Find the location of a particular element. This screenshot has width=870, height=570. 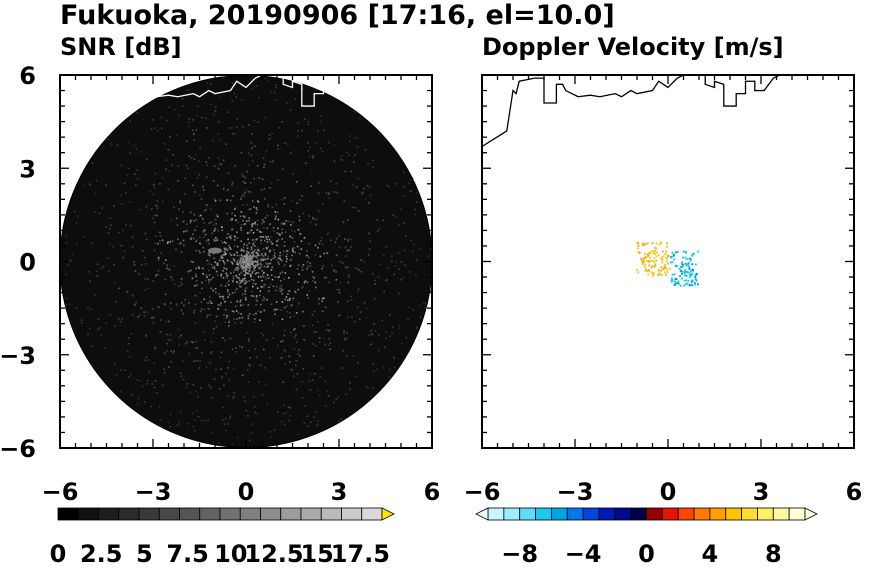

doppler-xtick-label: 6 is located at coordinates (854, 492).